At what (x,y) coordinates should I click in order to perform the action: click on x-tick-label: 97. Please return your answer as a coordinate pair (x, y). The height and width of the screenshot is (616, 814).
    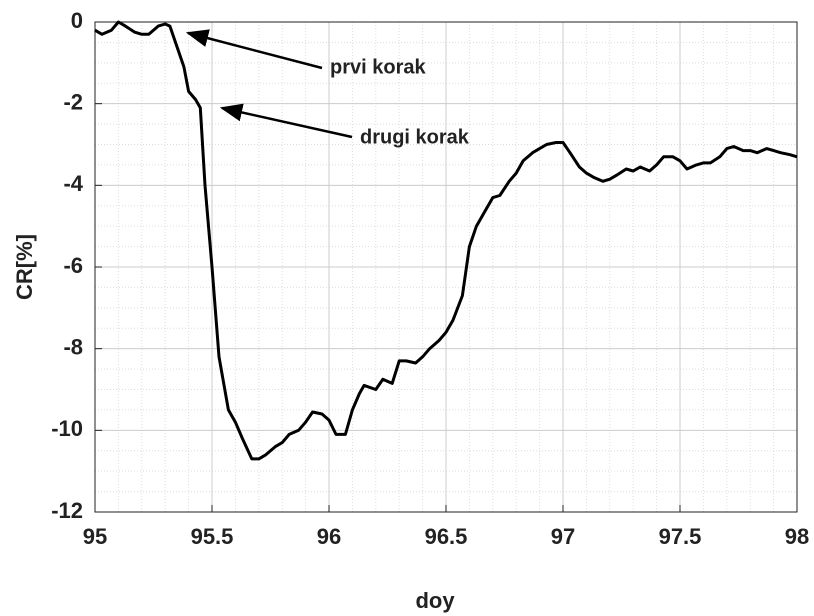
    Looking at the image, I should click on (563, 536).